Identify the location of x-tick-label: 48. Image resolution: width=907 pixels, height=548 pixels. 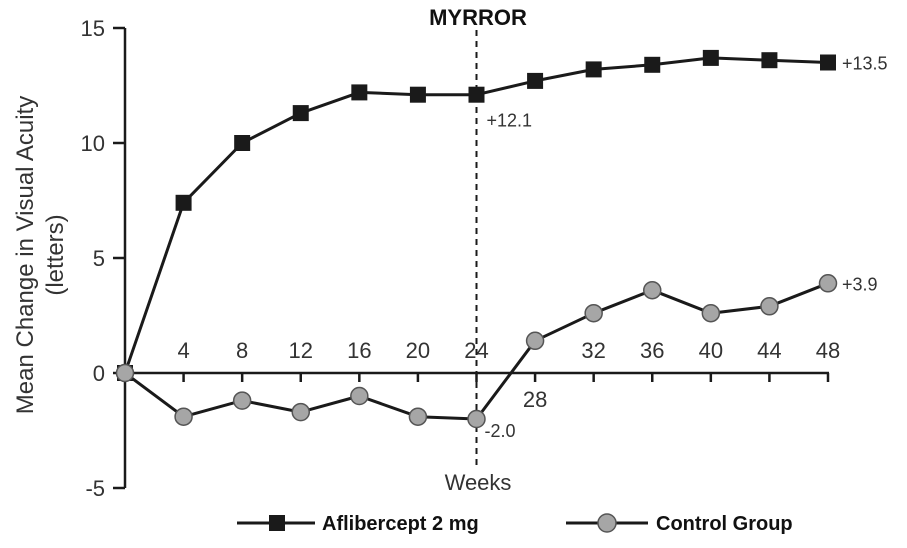
(828, 350).